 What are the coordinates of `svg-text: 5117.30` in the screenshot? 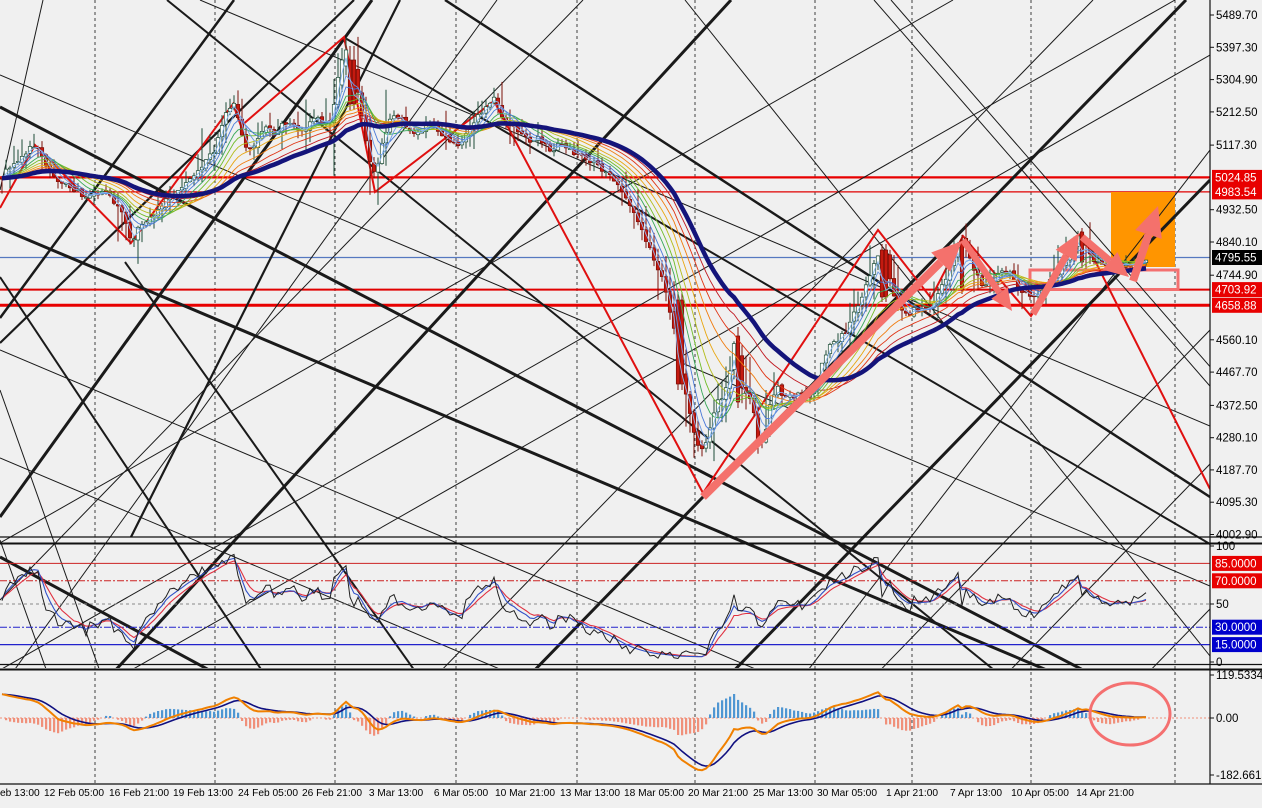 It's located at (1236, 146).